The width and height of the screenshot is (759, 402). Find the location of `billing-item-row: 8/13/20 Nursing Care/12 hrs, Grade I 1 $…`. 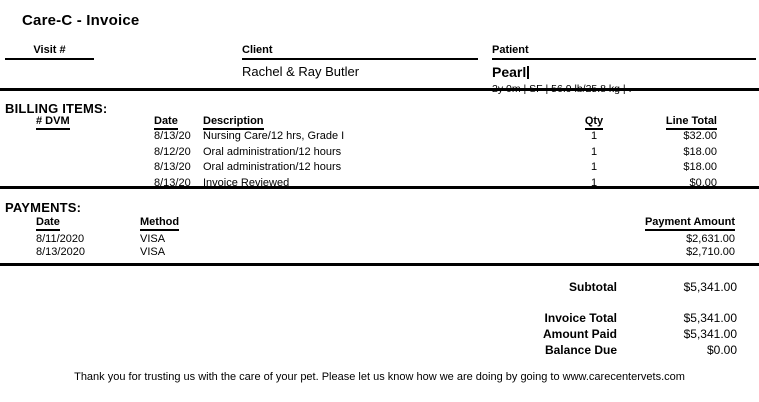

billing-item-row: 8/13/20 Nursing Care/12 hrs, Grade I 1 $… is located at coordinates (379, 137).